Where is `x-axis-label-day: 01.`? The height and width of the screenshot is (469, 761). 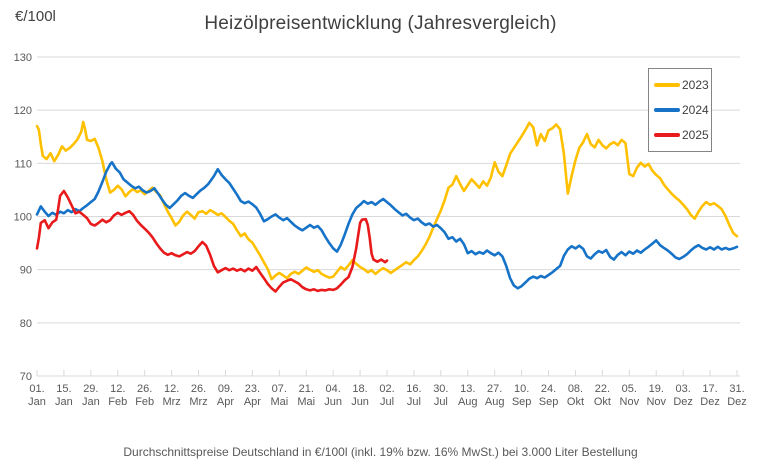 x-axis-label-day: 01. is located at coordinates (36, 389).